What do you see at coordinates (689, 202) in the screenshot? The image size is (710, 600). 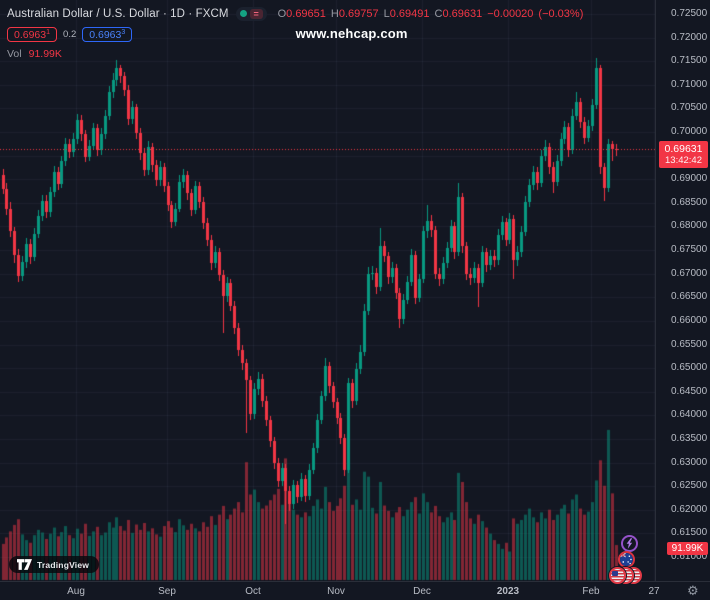 I see `price-tick-label: 0.68500` at bounding box center [689, 202].